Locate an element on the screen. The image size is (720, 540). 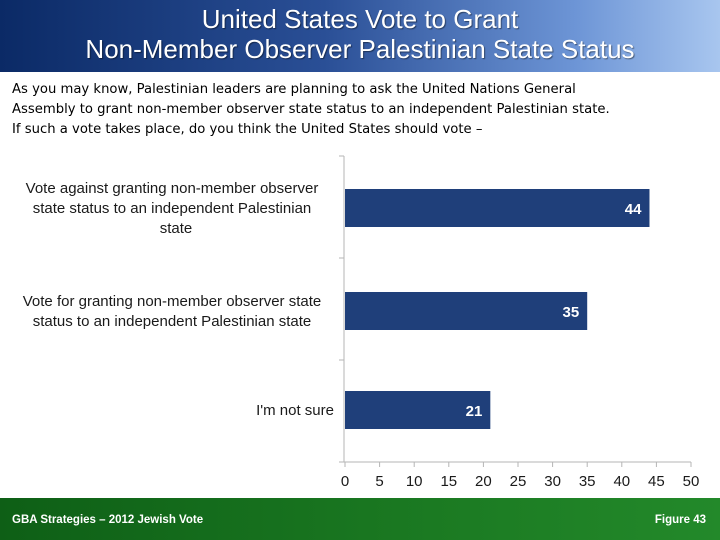
slide-title-line-1: United States Vote to Grant is located at coordinates (360, 19).